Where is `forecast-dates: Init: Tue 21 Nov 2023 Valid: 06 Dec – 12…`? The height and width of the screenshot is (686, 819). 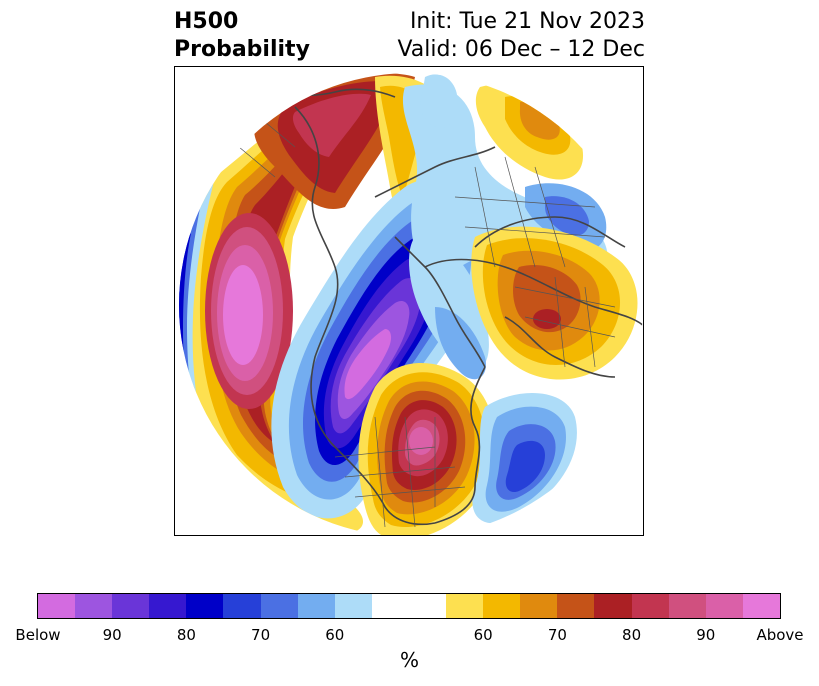
forecast-dates: Init: Tue 21 Nov 2023 Valid: 06 Dec – 12… is located at coordinates (521, 36).